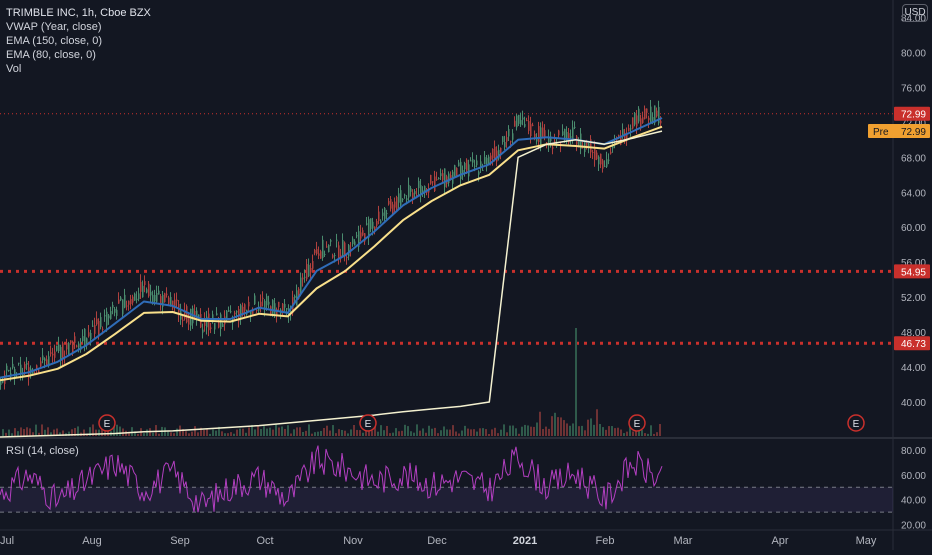  Describe the element at coordinates (913, 298) in the screenshot. I see `price-tick-label: 52.00` at that location.